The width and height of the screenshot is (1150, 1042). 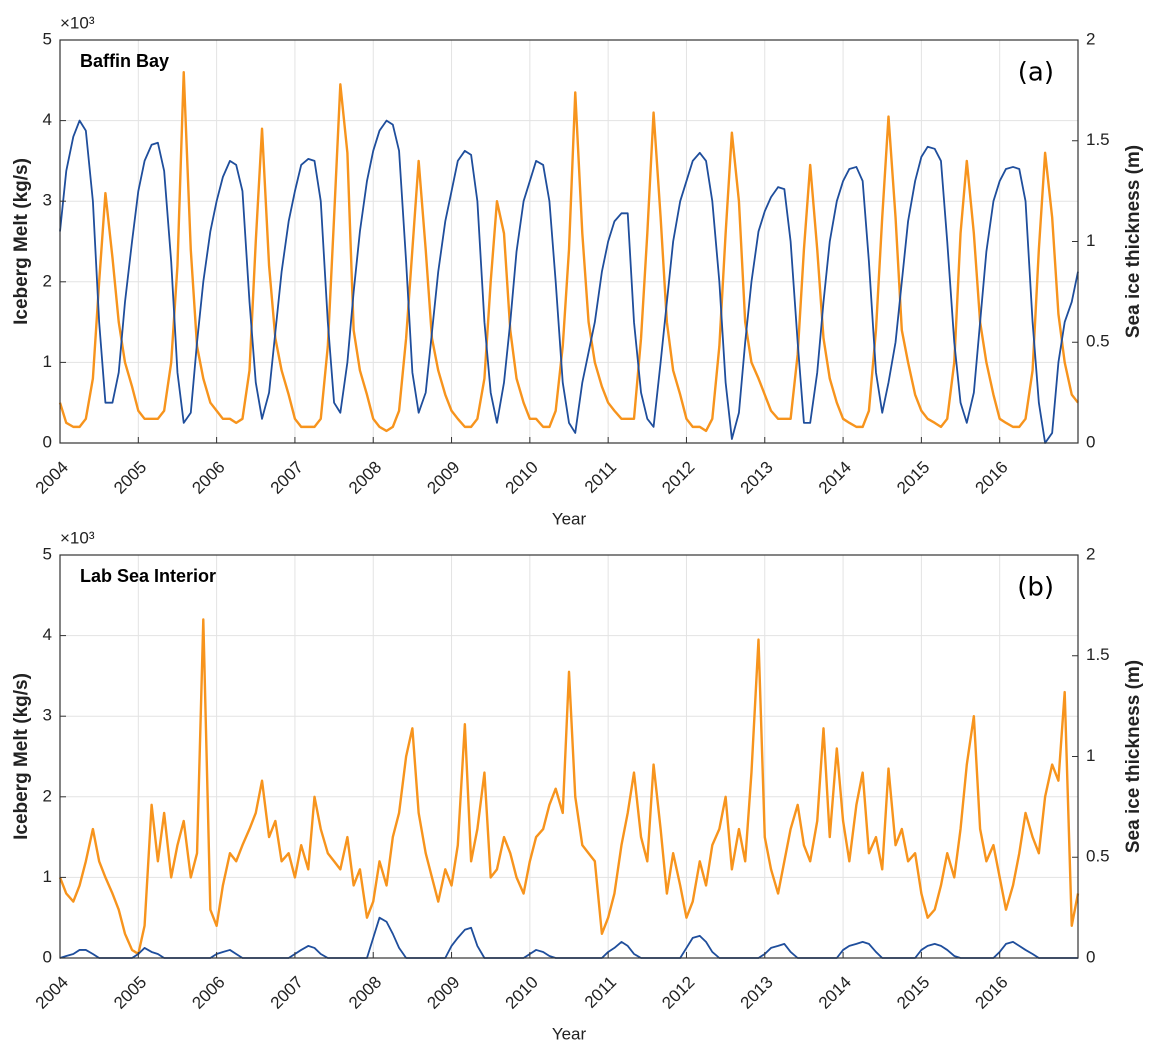 I want to click on panel-title: Lab Sea Interior, so click(x=148, y=576).